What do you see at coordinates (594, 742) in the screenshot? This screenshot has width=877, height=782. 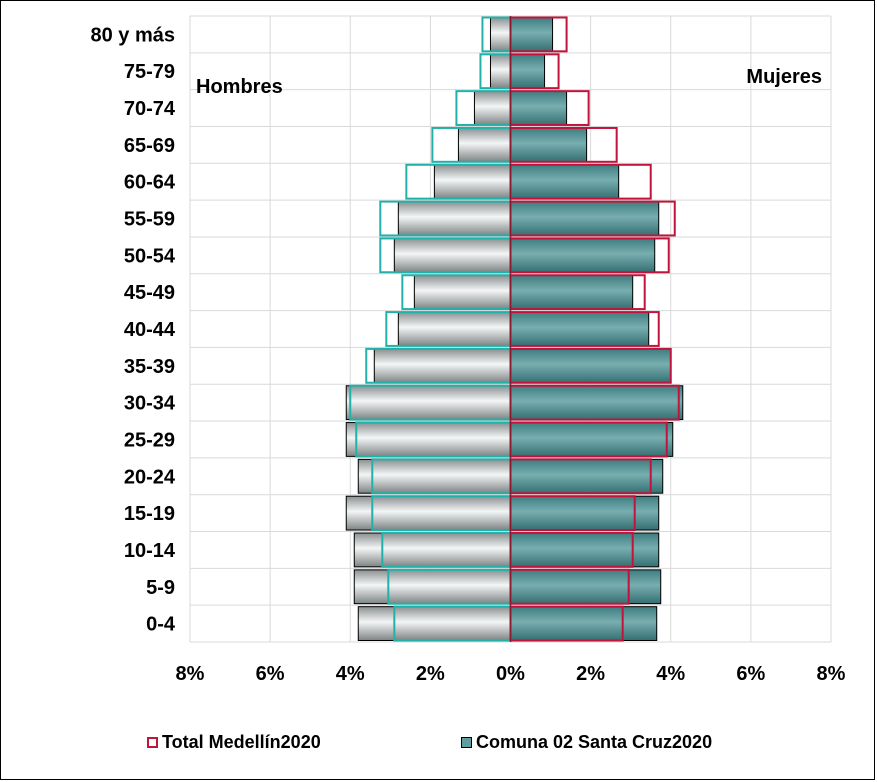 I see `legend-label-comuna: Comuna 02 Santa Cruz2020` at bounding box center [594, 742].